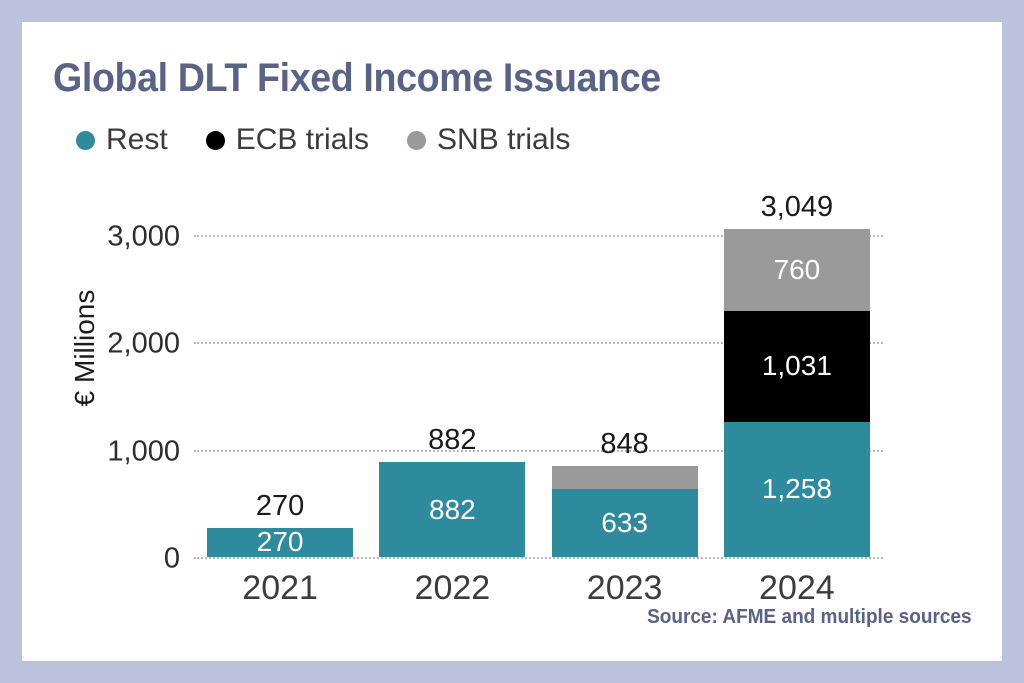 The width and height of the screenshot is (1024, 683). I want to click on bar-stack: 270, so click(280, 542).